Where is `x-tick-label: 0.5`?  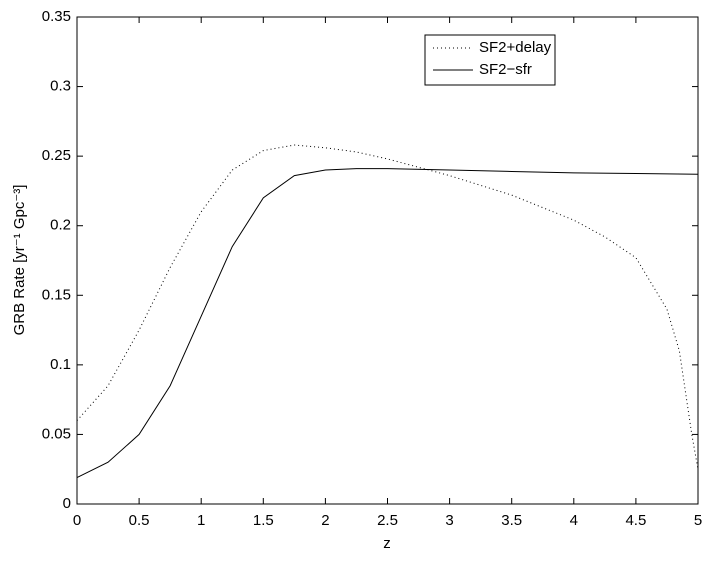
x-tick-label: 0.5 is located at coordinates (139, 520).